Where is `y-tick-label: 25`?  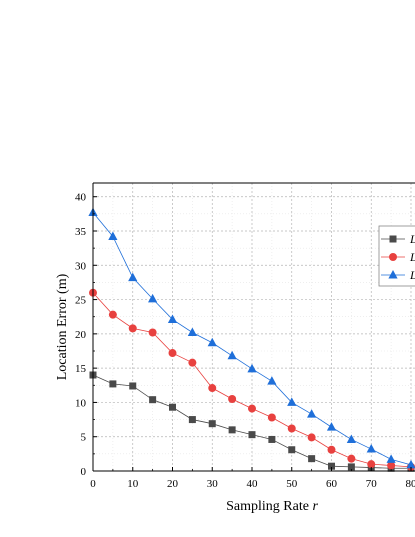 y-tick-label: 25 is located at coordinates (81, 301).